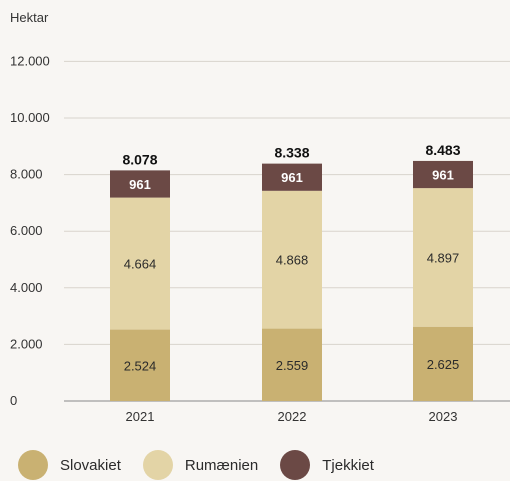  I want to click on data-label: 2.559, so click(292, 365).